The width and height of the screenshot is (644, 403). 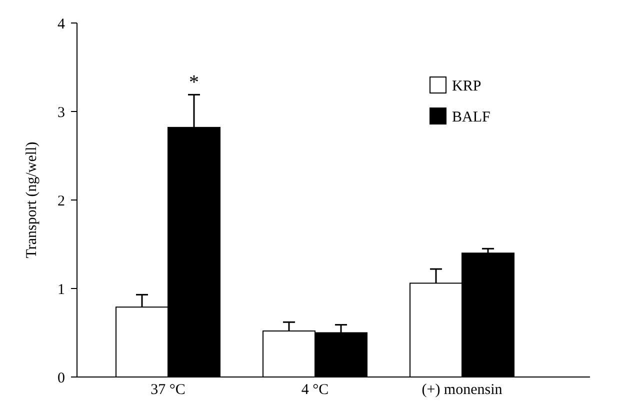 I want to click on y-tick-label: 4, so click(x=62, y=24).